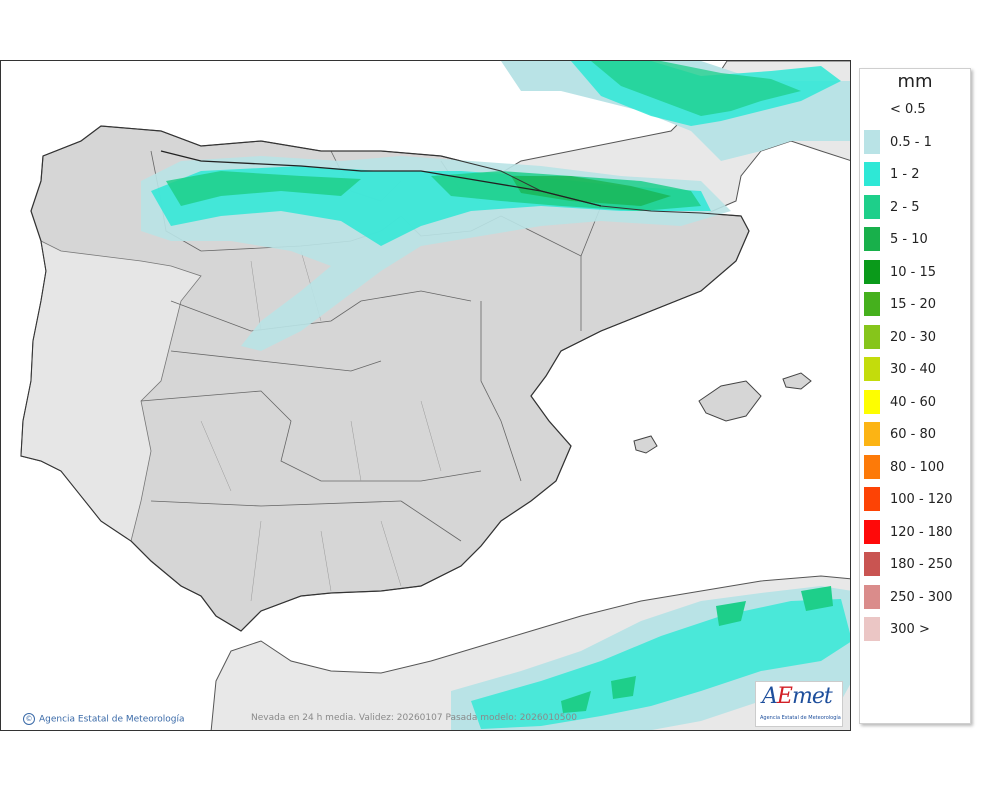 The width and height of the screenshot is (1000, 790). I want to click on aemet-logo: AEmet Agencia Estatal de Meteorología, so click(799, 704).